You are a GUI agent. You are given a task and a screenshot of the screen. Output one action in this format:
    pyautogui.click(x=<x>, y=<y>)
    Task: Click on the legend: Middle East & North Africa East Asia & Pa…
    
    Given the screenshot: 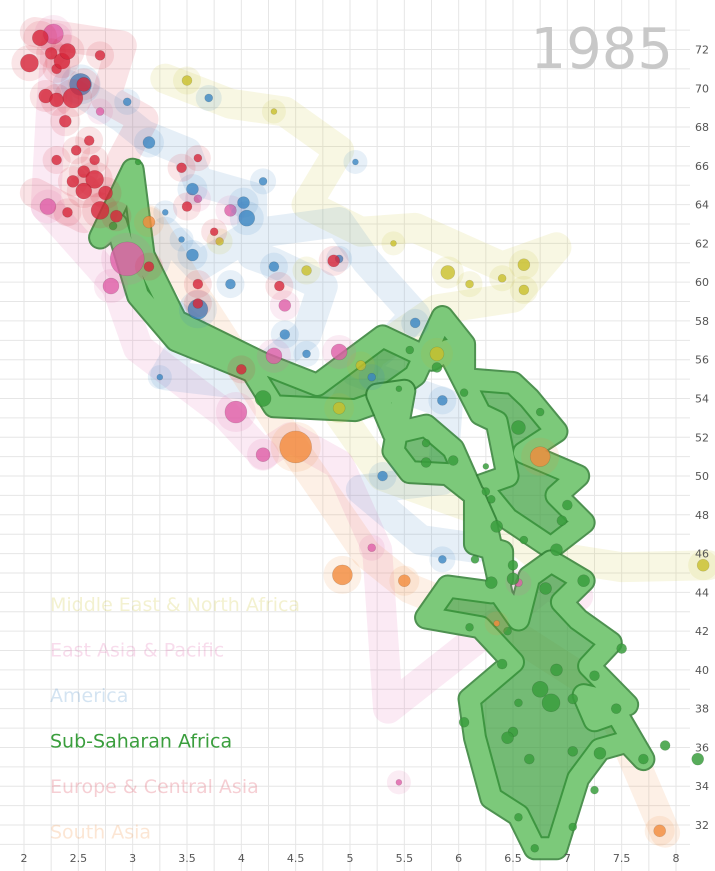 What is the action you would take?
    pyautogui.click(x=175, y=719)
    